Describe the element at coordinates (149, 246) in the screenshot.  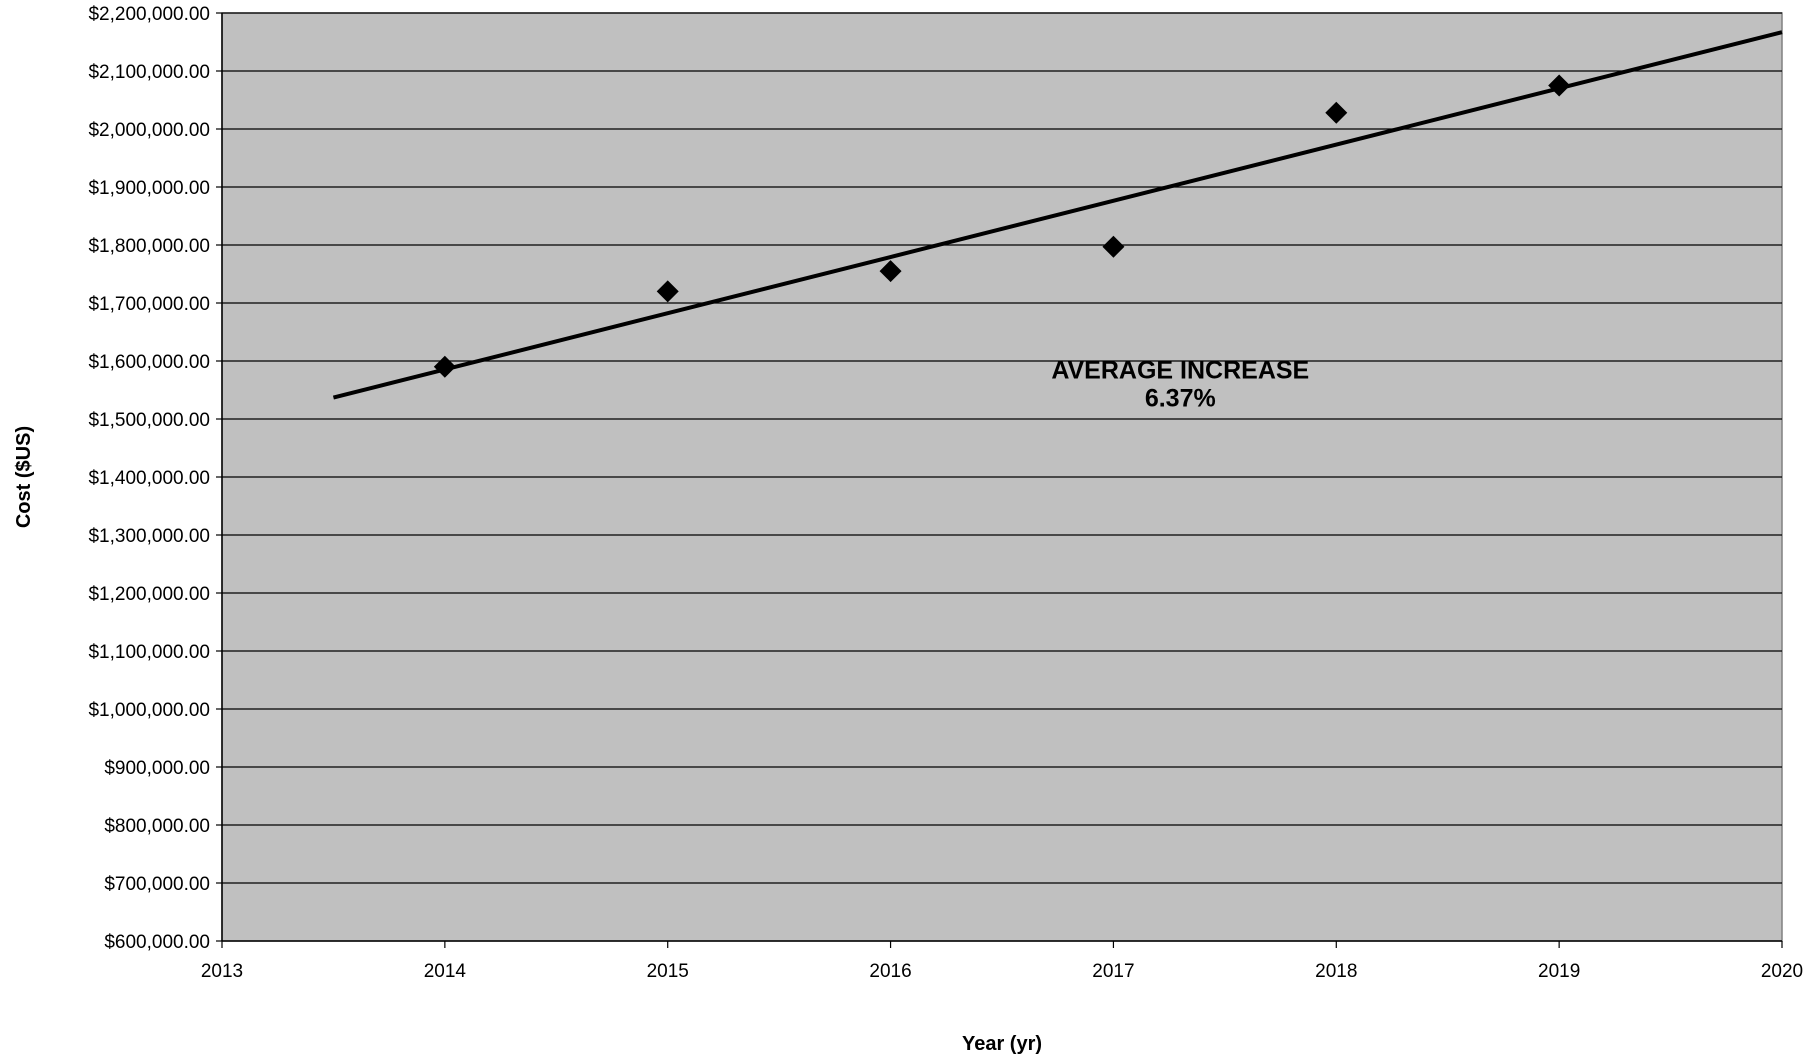
I see `y-tick-label: $1,800,000.00` at that location.